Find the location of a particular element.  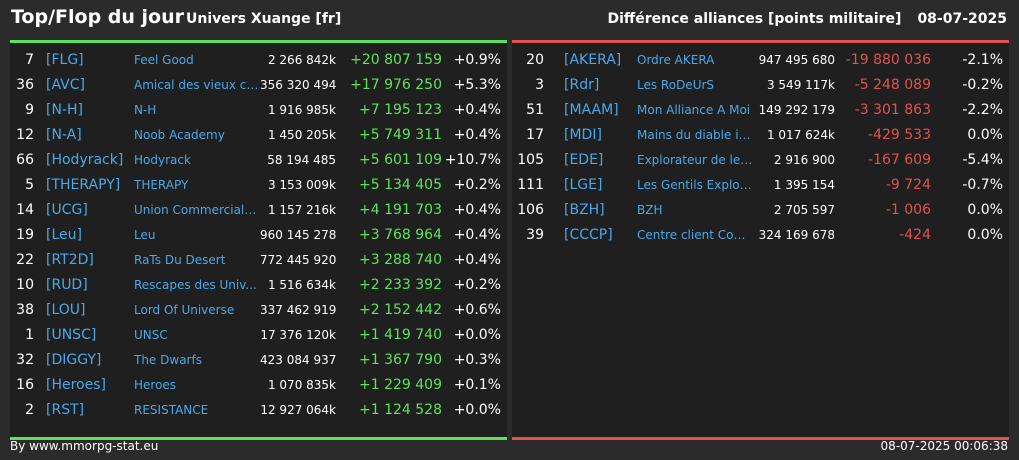

alliance-name-link: The Dwarfs is located at coordinates (168, 360).